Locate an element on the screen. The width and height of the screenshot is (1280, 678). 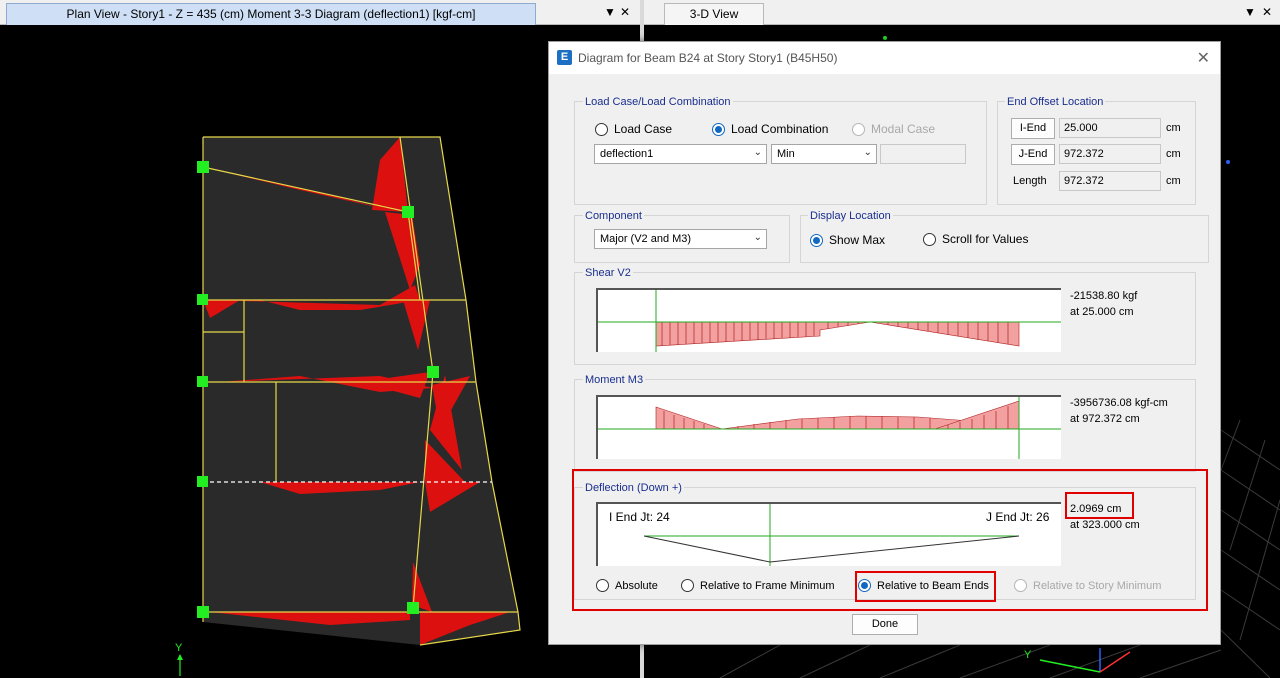
shear-max-value: -21538.80 kgf is located at coordinates (1104, 296).